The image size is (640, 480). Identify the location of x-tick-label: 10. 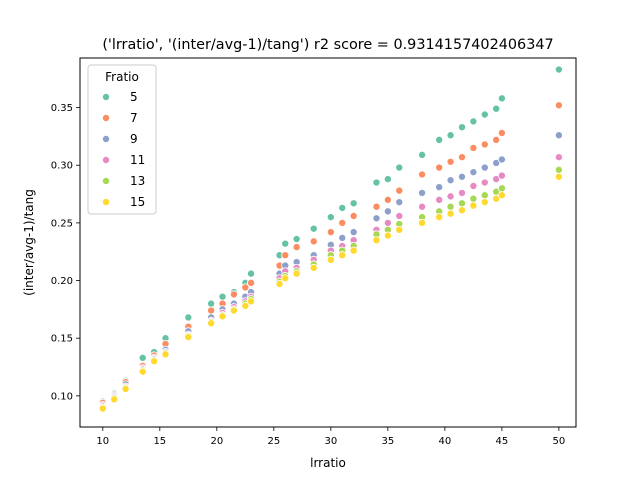
(102, 441).